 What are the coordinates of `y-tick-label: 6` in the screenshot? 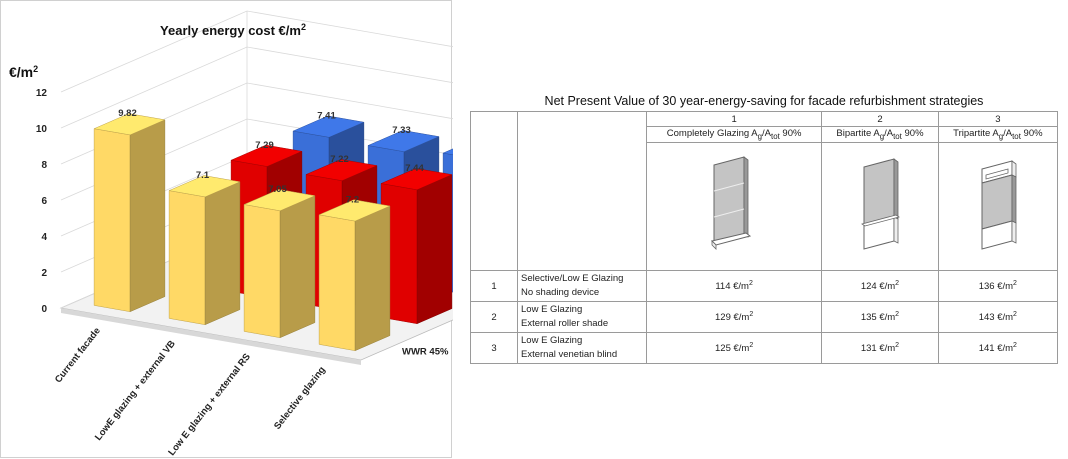 It's located at (44, 201).